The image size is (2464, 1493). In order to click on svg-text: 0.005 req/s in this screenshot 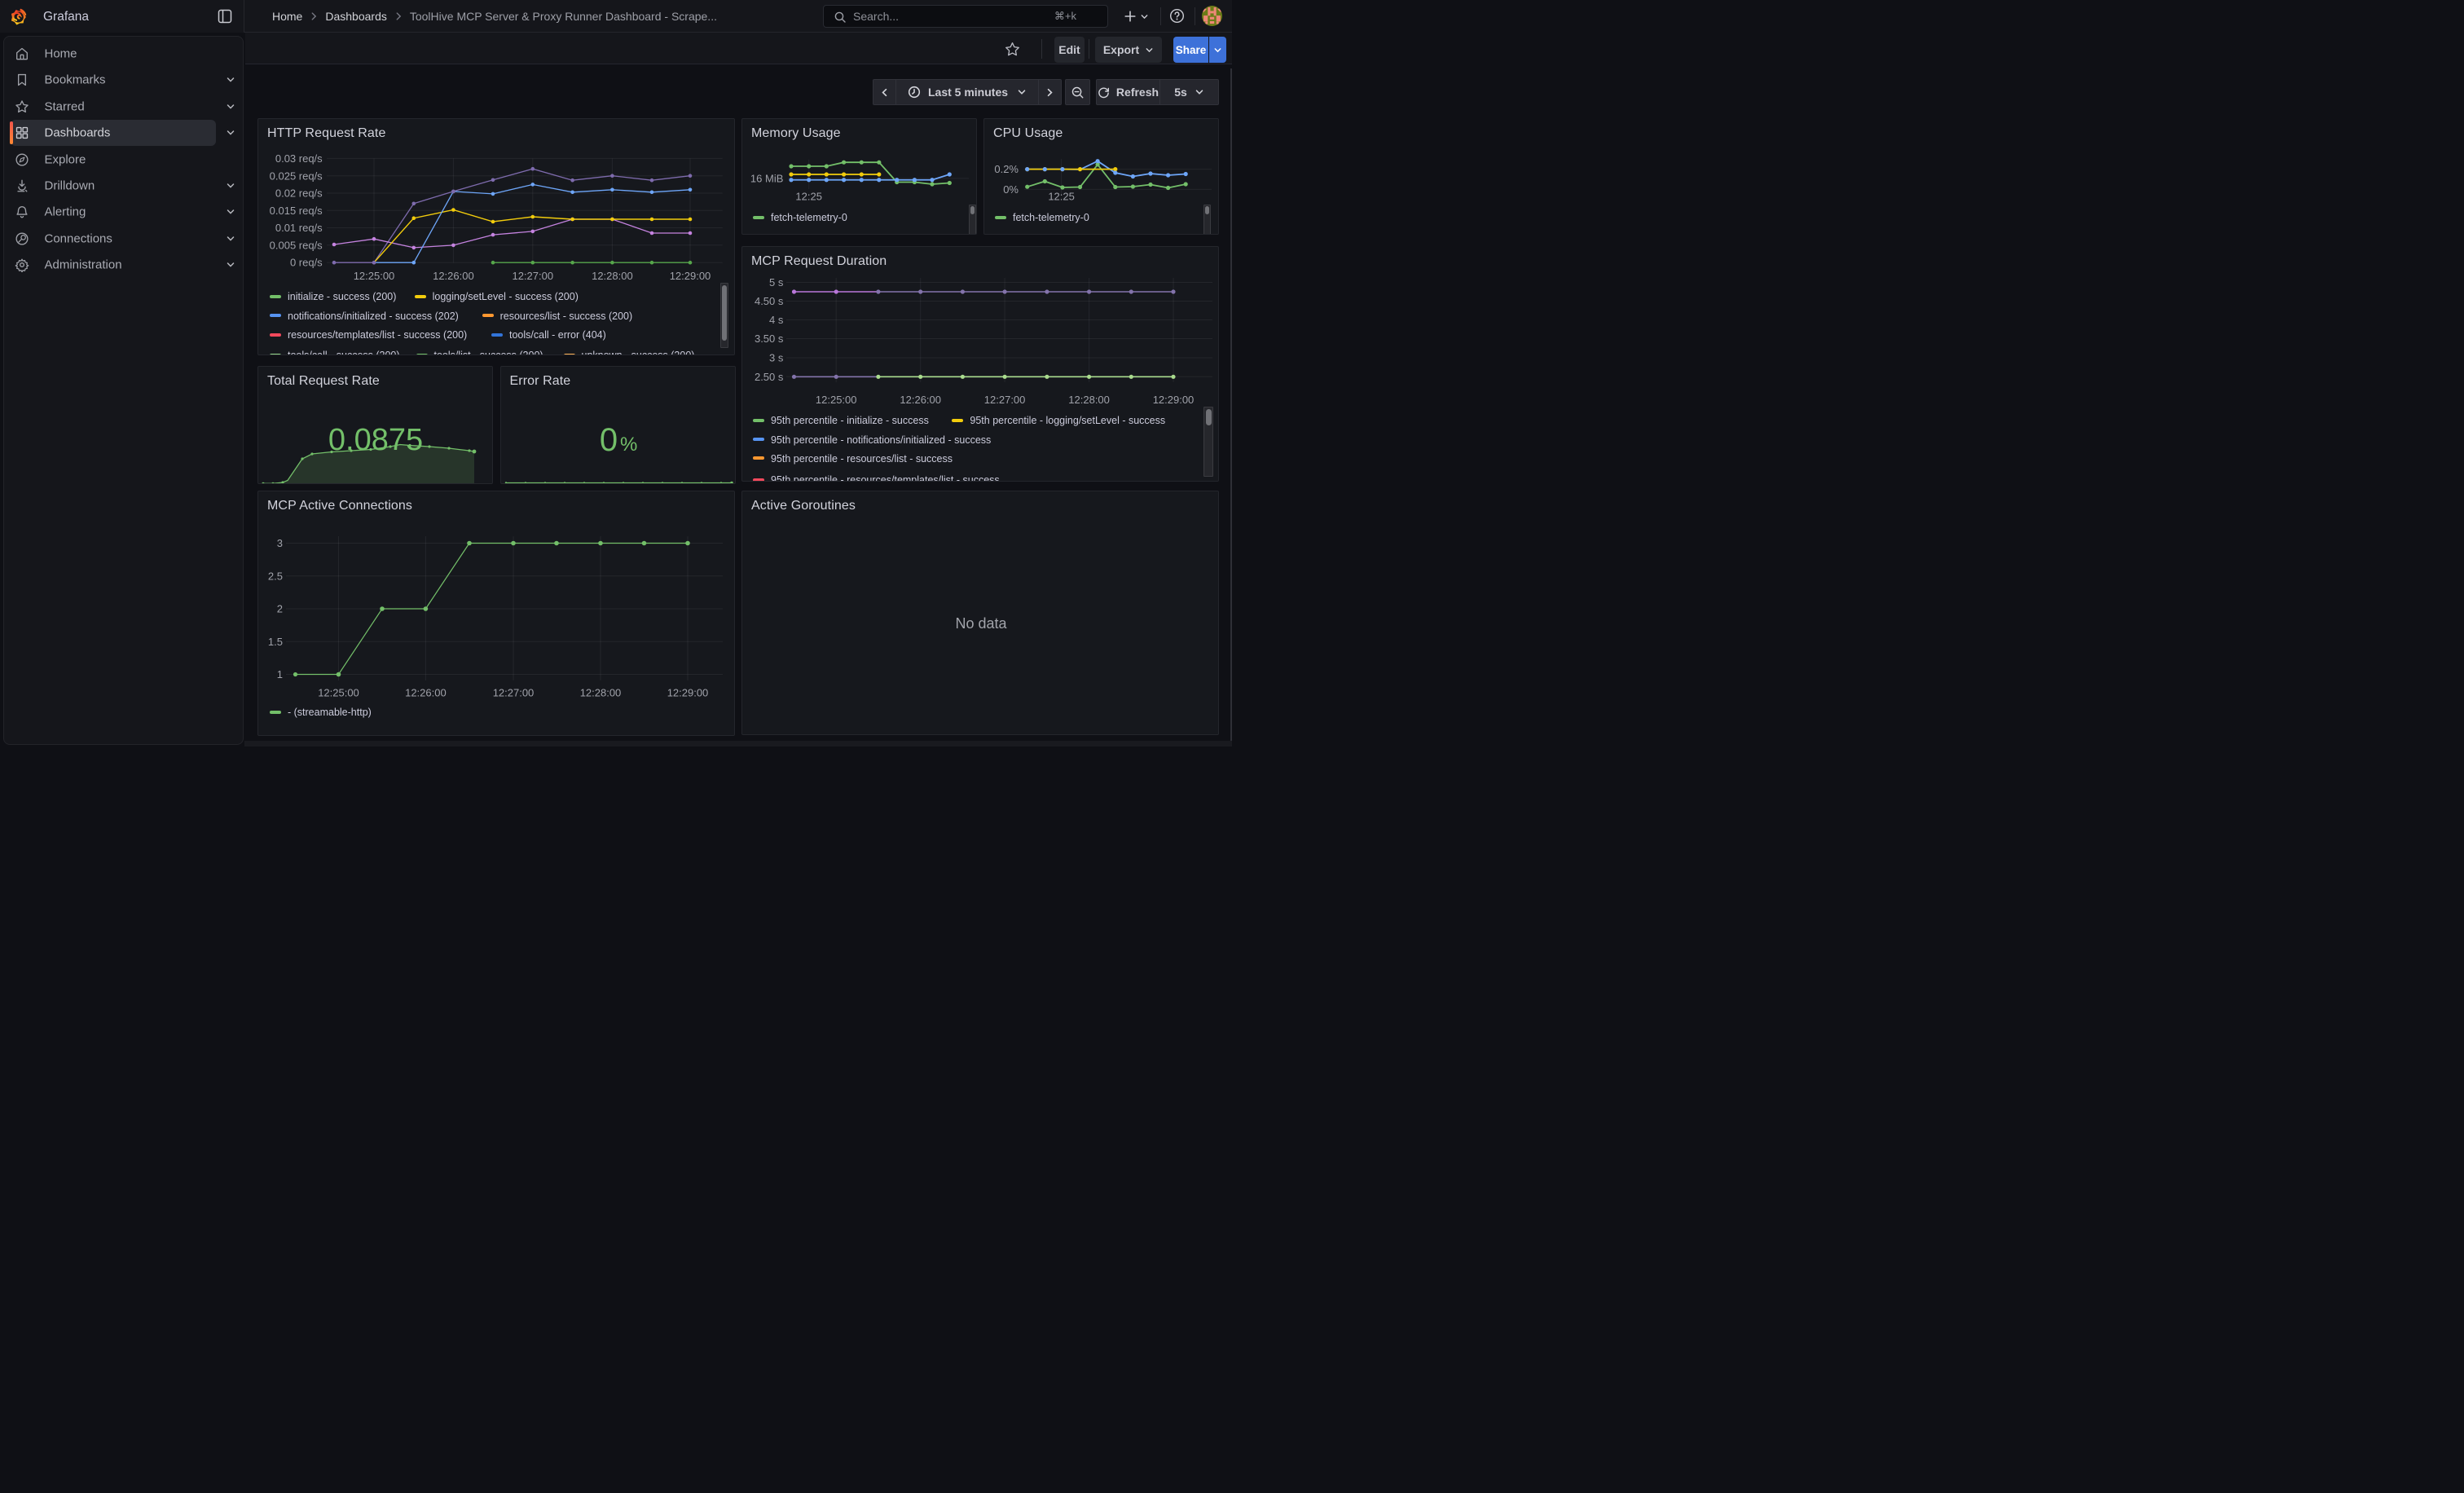, I will do `click(296, 245)`.